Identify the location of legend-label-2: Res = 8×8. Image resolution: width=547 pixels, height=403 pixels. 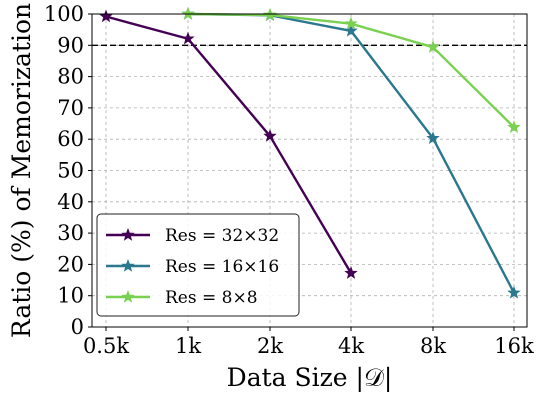
(211, 298).